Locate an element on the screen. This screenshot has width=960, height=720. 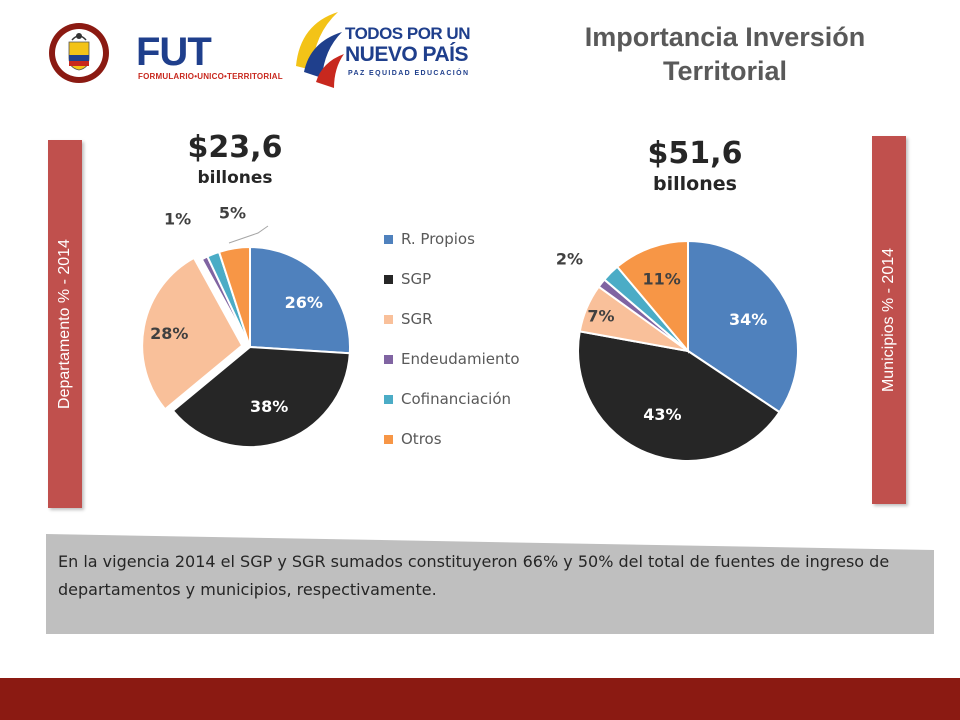
footer-bar is located at coordinates (480, 699).